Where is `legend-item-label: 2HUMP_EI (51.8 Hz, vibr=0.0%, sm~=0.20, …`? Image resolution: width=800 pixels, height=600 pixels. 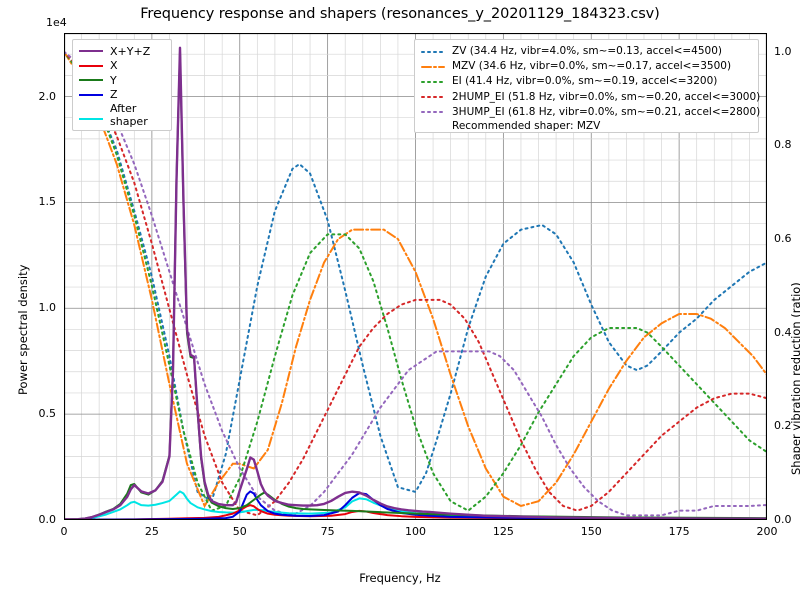 legend-item-label: 2HUMP_EI (51.8 Hz, vibr=0.0%, sm~=0.20, … is located at coordinates (606, 96).